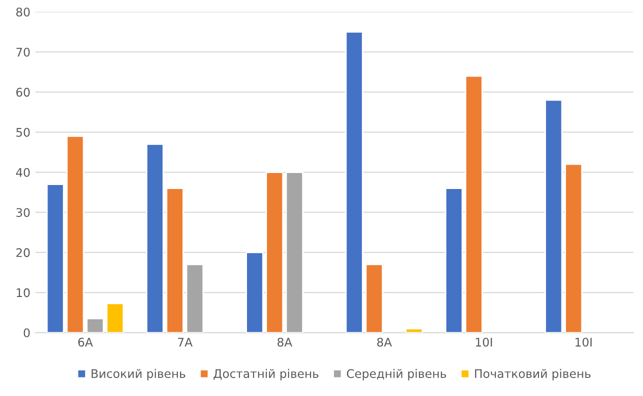 The height and width of the screenshot is (396, 643). What do you see at coordinates (396, 374) in the screenshot?
I see `legend-label: Середній рівень` at bounding box center [396, 374].